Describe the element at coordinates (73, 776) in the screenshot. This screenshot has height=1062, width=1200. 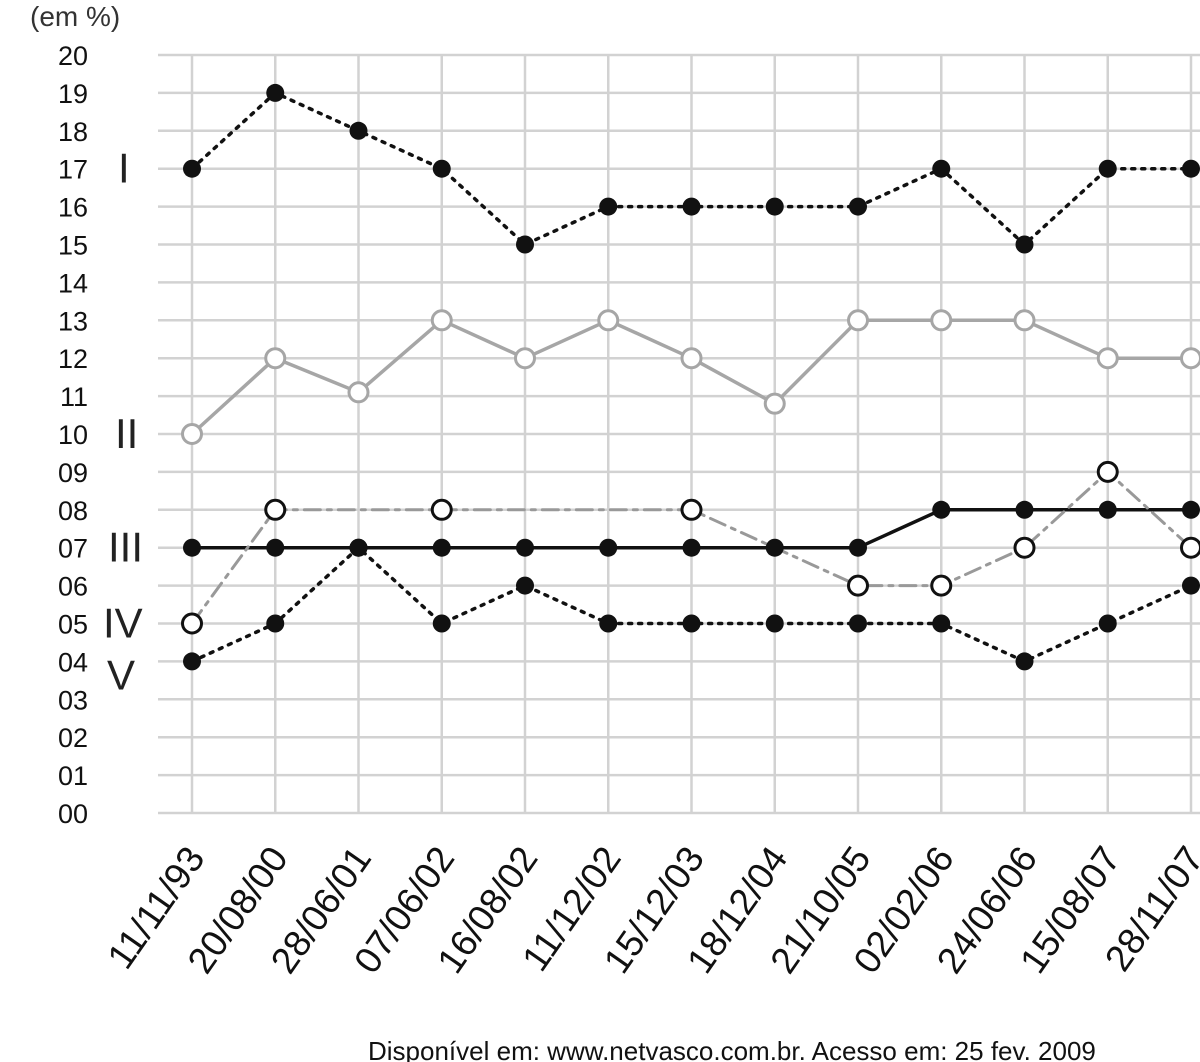
I see `y-tick-label: 01` at that location.